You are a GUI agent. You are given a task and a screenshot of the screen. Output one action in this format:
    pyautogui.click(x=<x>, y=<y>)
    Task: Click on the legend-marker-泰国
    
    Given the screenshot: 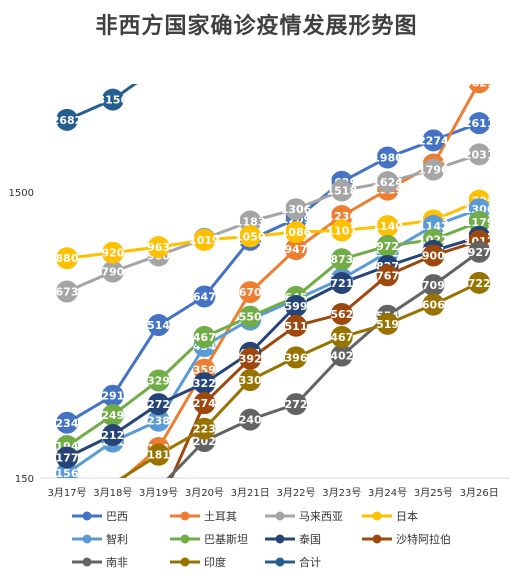 What is the action you would take?
    pyautogui.click(x=280, y=539)
    